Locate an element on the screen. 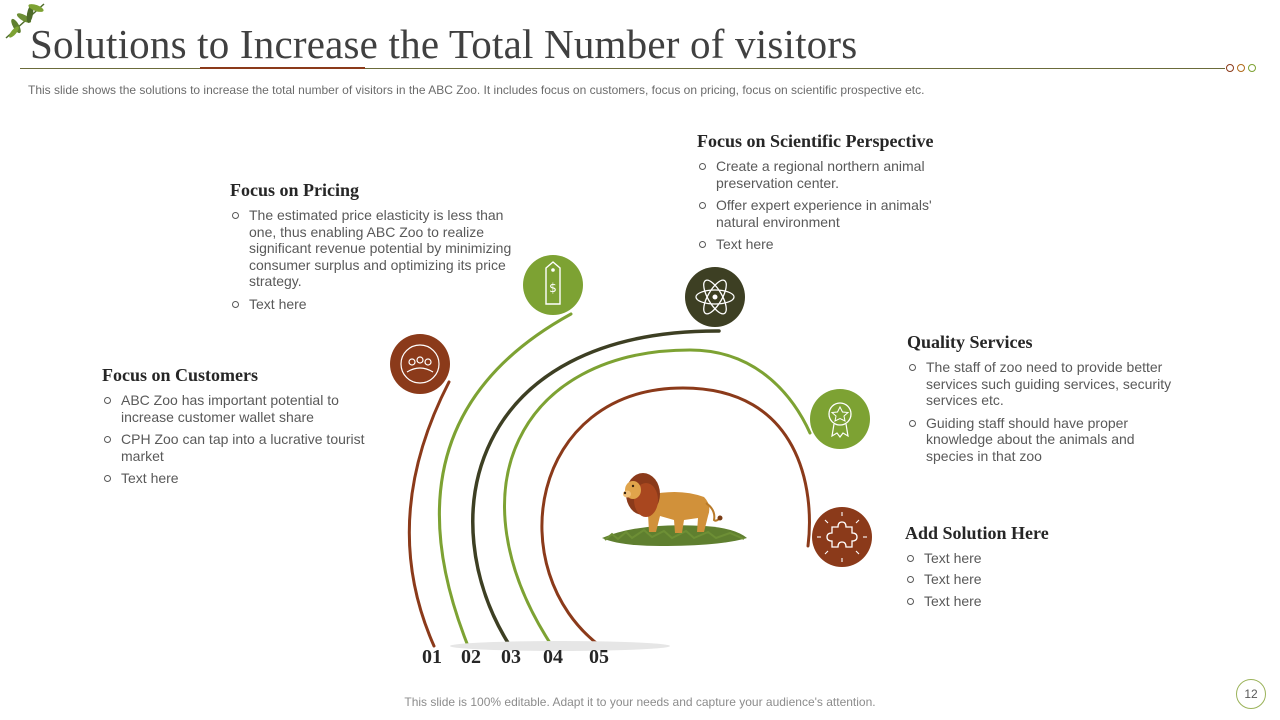  price-tag-icon: $ is located at coordinates (553, 285).